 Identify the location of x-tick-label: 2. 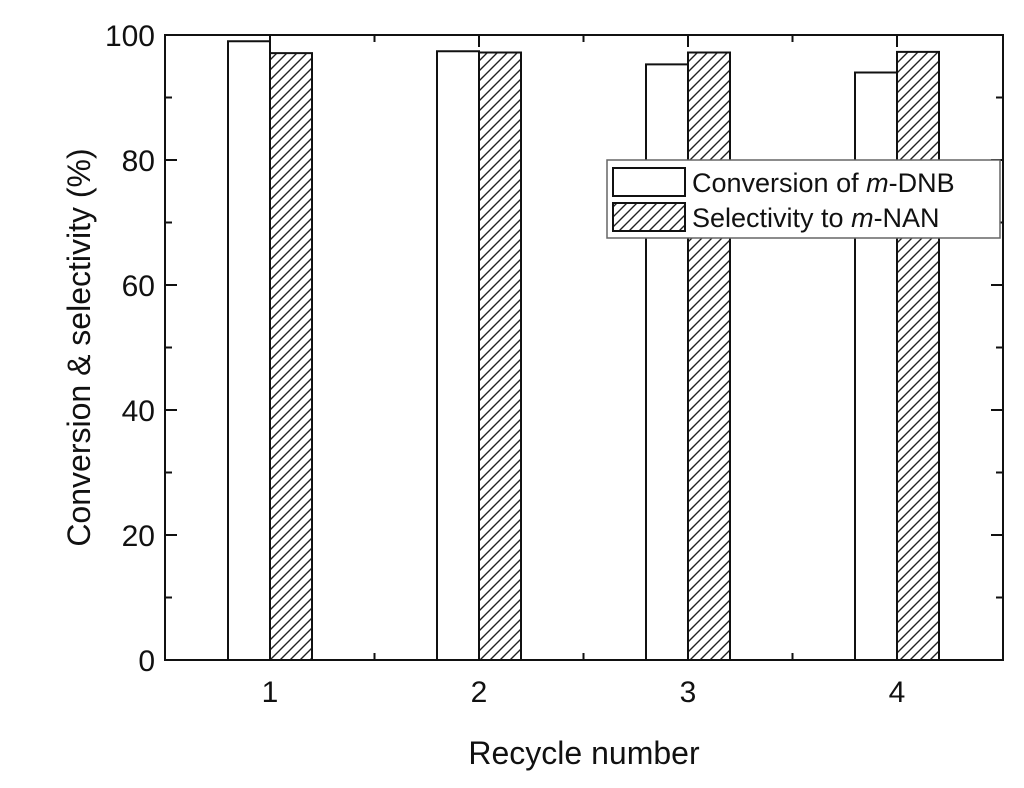
(479, 692).